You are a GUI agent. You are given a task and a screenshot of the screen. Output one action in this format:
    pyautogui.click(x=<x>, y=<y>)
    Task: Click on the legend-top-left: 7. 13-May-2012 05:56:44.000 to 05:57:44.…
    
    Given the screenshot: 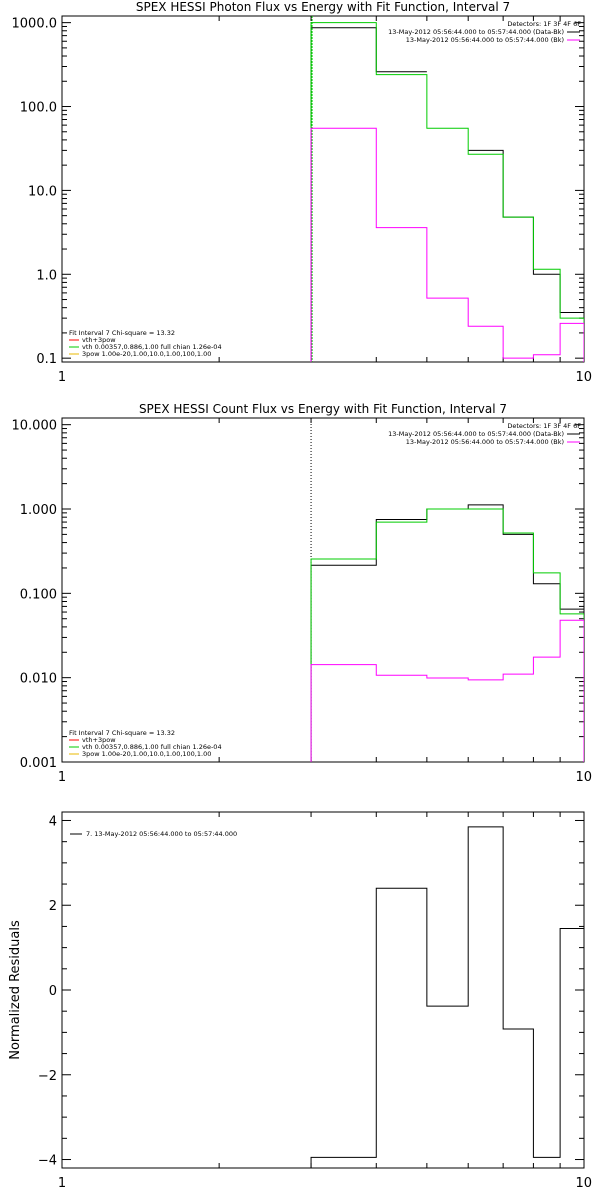 What is the action you would take?
    pyautogui.click(x=153, y=834)
    